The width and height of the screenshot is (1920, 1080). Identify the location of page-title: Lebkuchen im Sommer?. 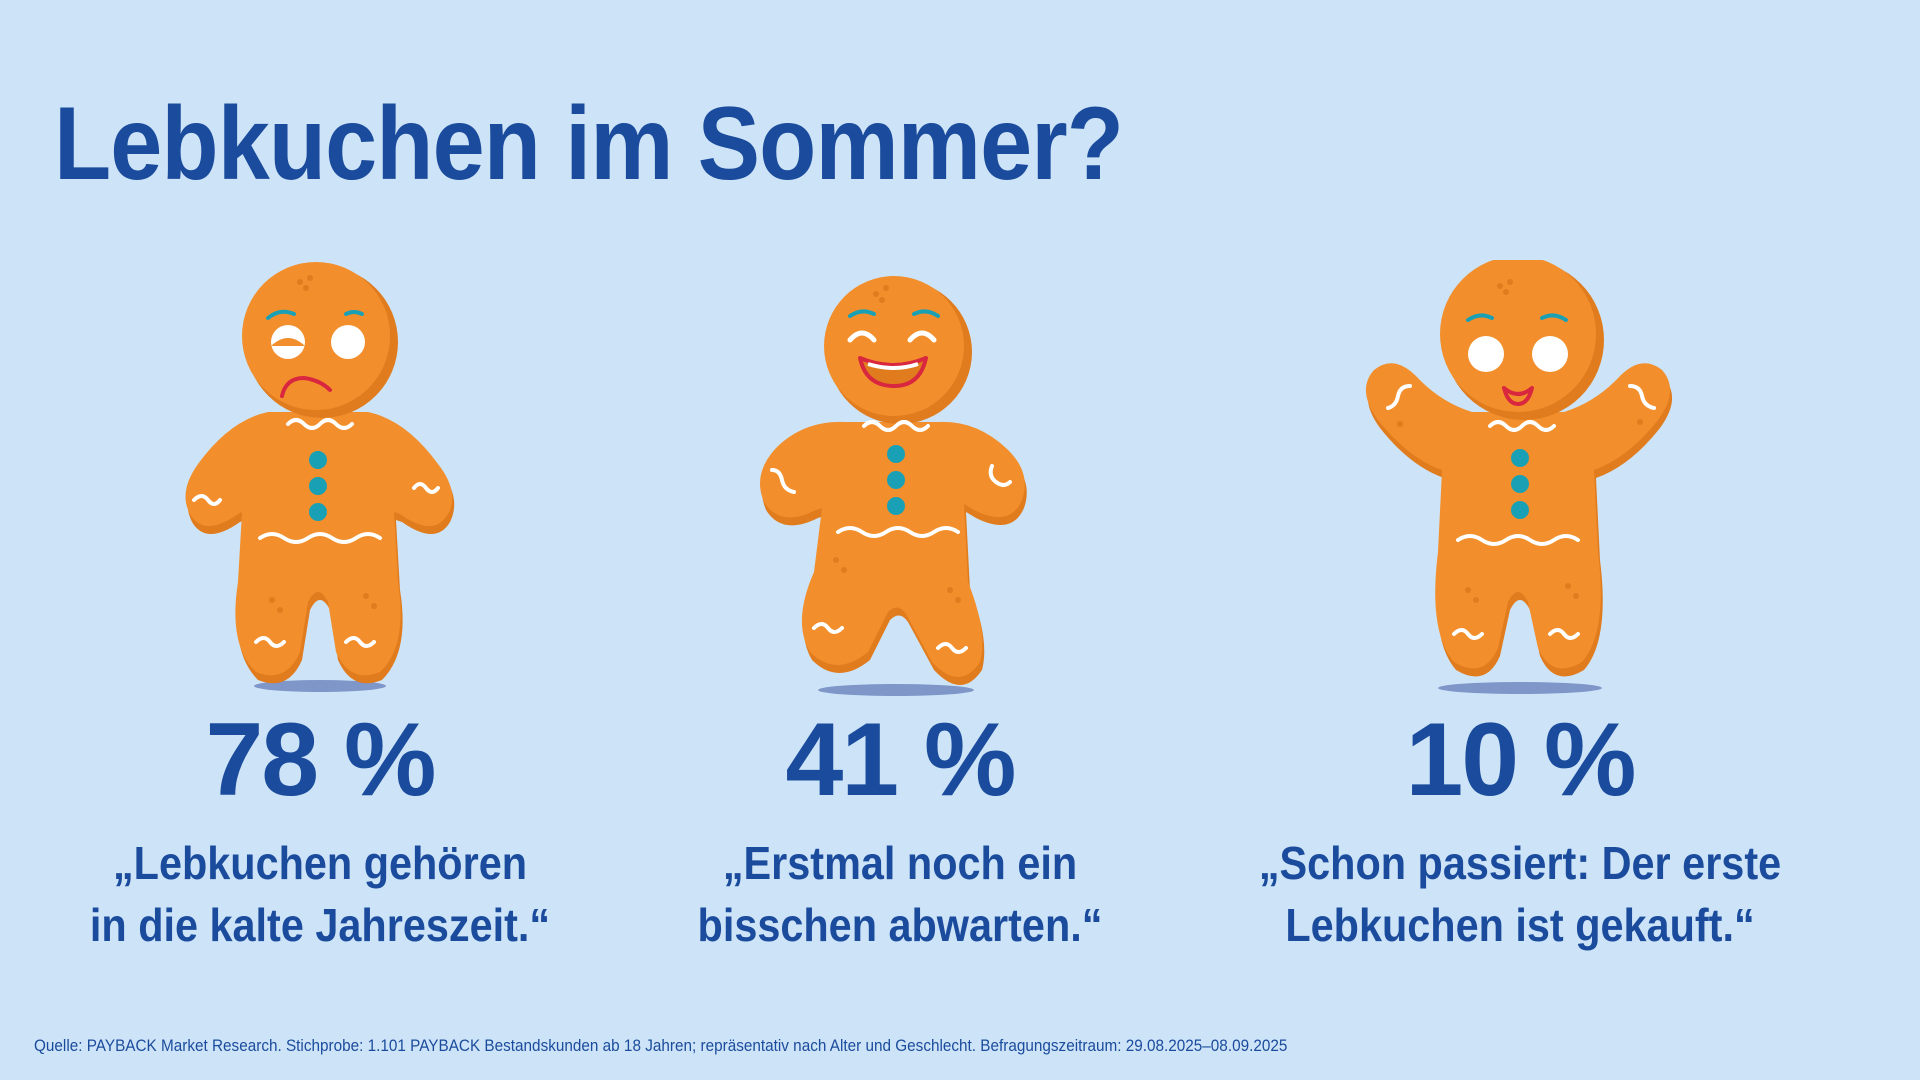
(589, 144).